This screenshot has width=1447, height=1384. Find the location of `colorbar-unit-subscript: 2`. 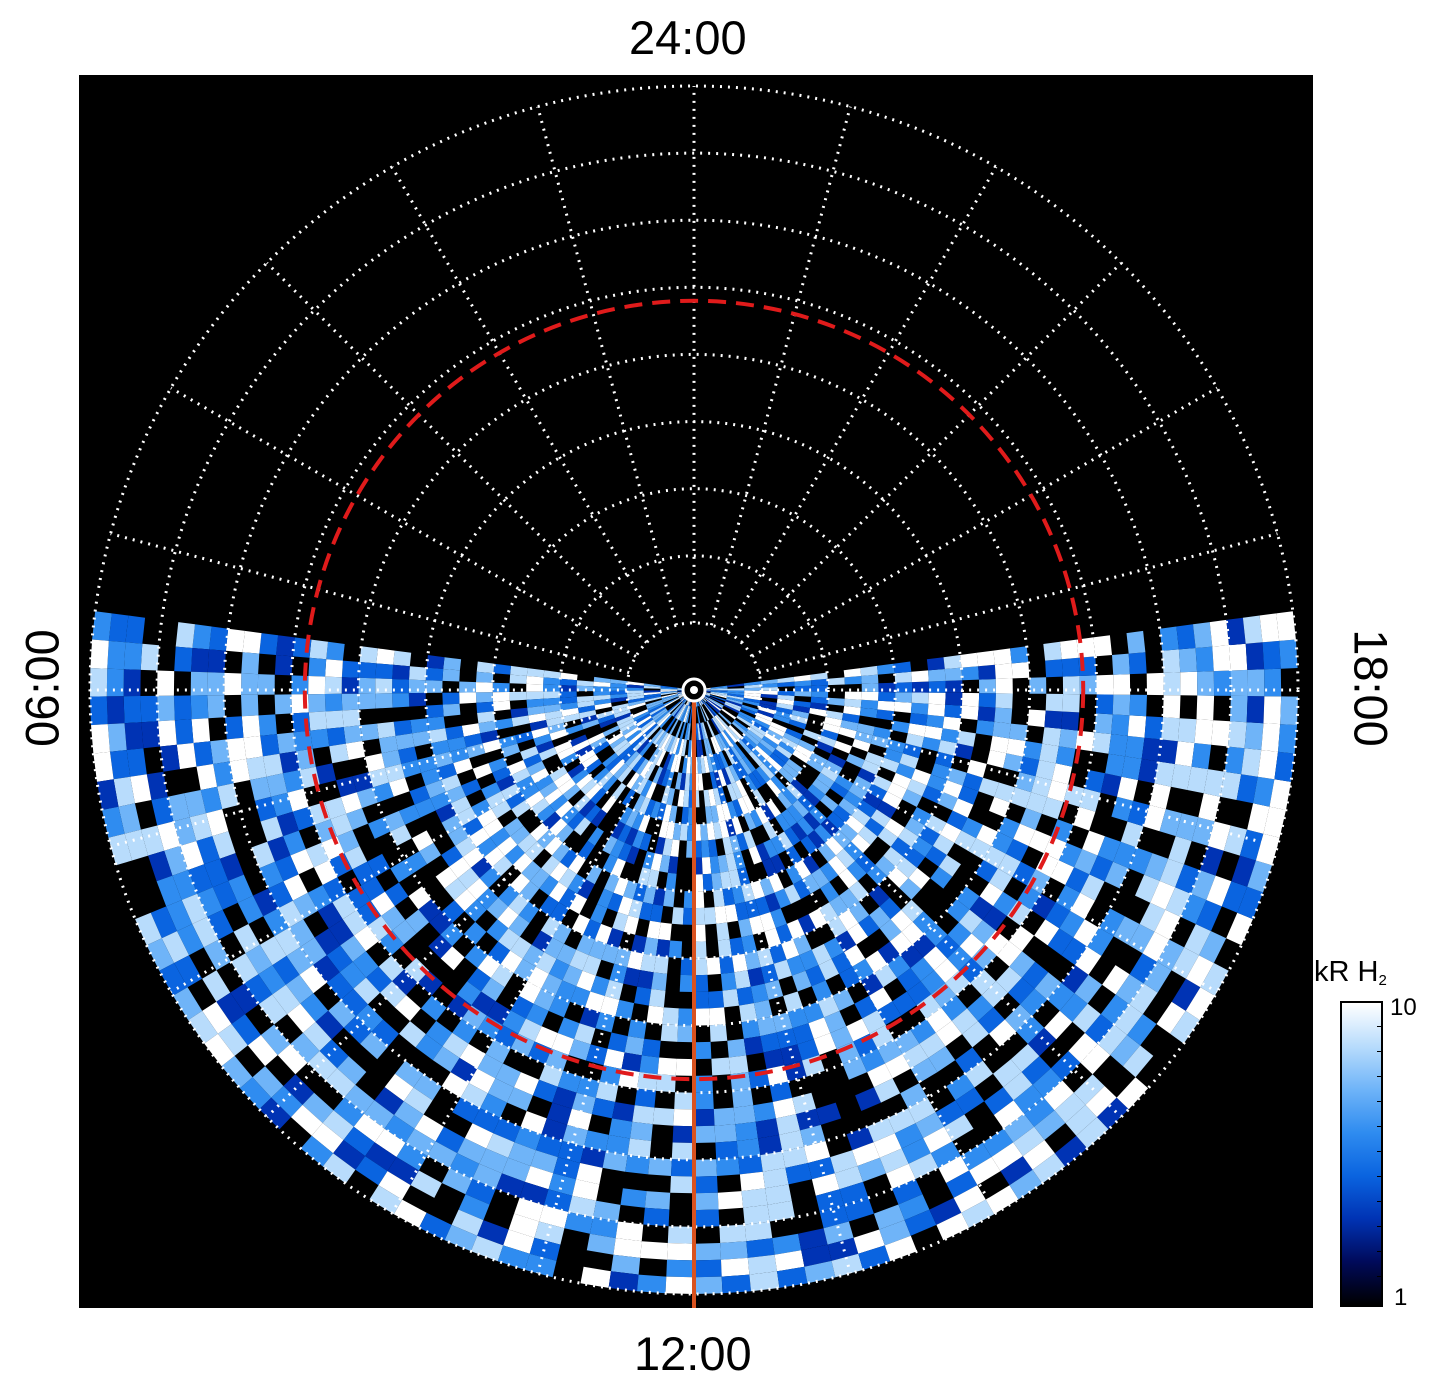

colorbar-unit-subscript: 2 is located at coordinates (1382, 980).